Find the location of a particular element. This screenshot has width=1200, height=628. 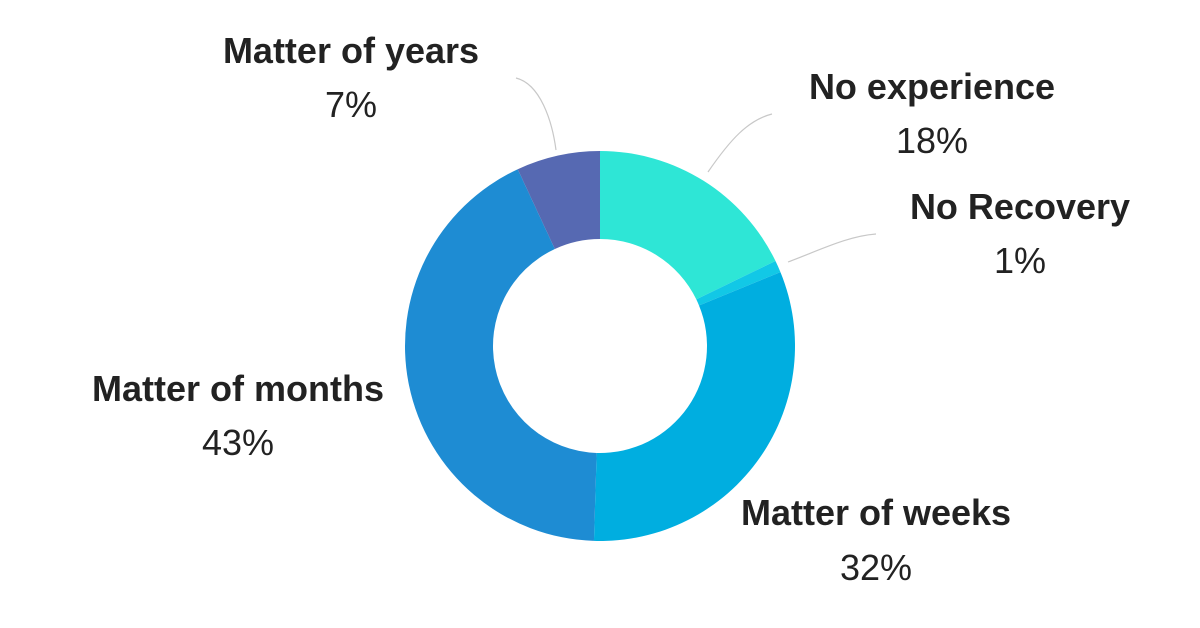

slice-matter-of-months is located at coordinates (500, 355).